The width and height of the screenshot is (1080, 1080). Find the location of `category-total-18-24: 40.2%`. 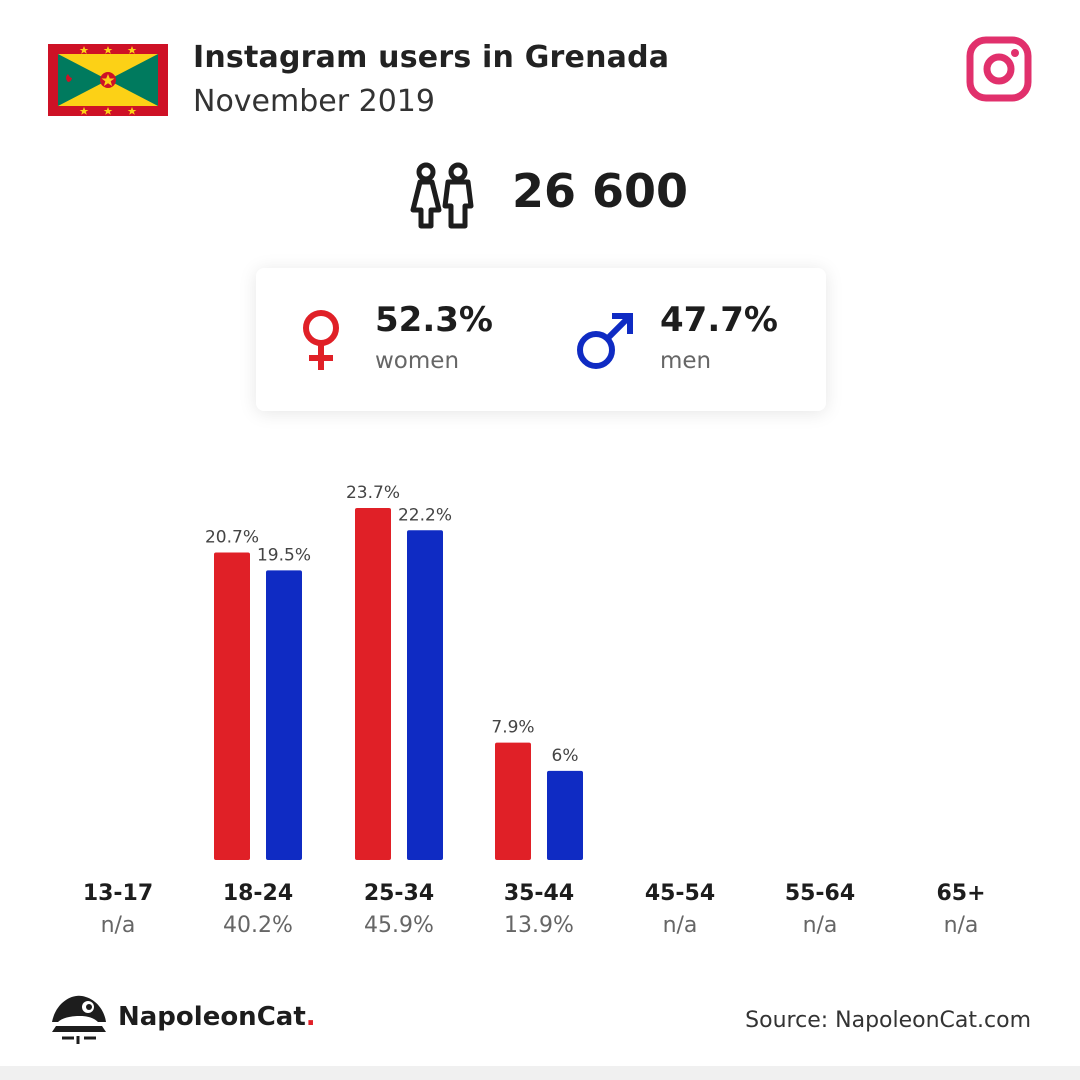

category-total-18-24: 40.2% is located at coordinates (258, 925).